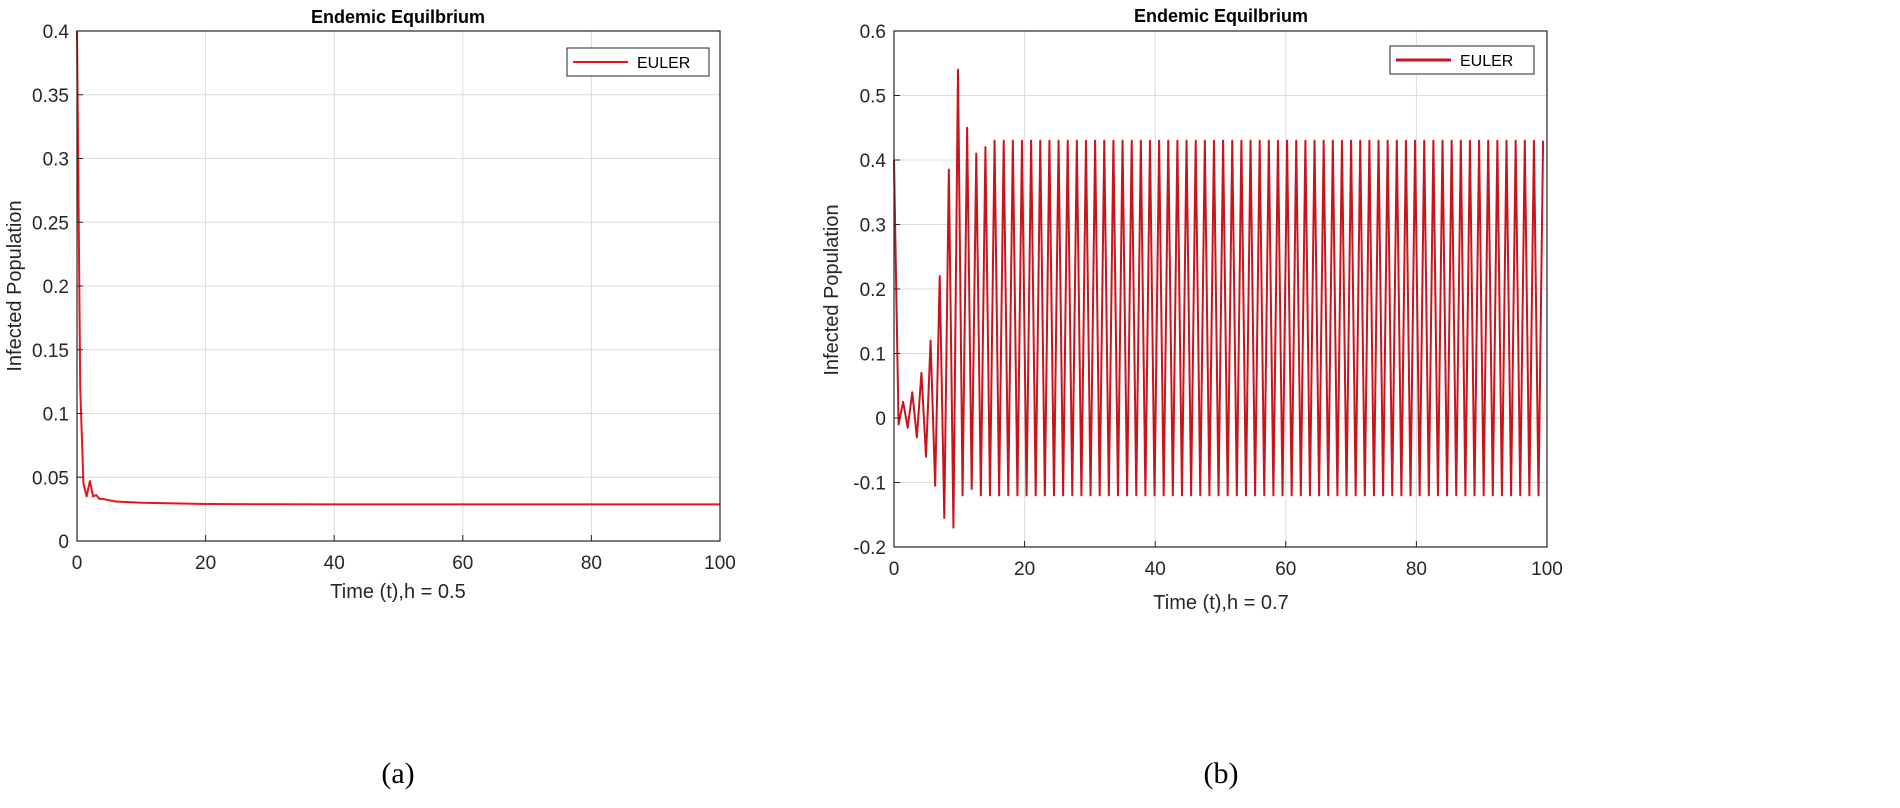 The height and width of the screenshot is (808, 1900). What do you see at coordinates (397, 592) in the screenshot?
I see `x-axis-label-a: Time (t),h = 0.5` at bounding box center [397, 592].